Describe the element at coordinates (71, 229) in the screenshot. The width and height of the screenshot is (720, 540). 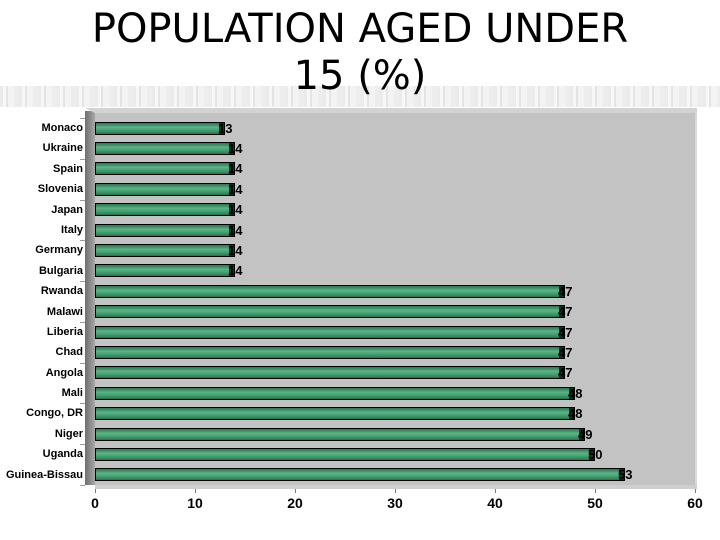
I see `category-label: Italy` at that location.